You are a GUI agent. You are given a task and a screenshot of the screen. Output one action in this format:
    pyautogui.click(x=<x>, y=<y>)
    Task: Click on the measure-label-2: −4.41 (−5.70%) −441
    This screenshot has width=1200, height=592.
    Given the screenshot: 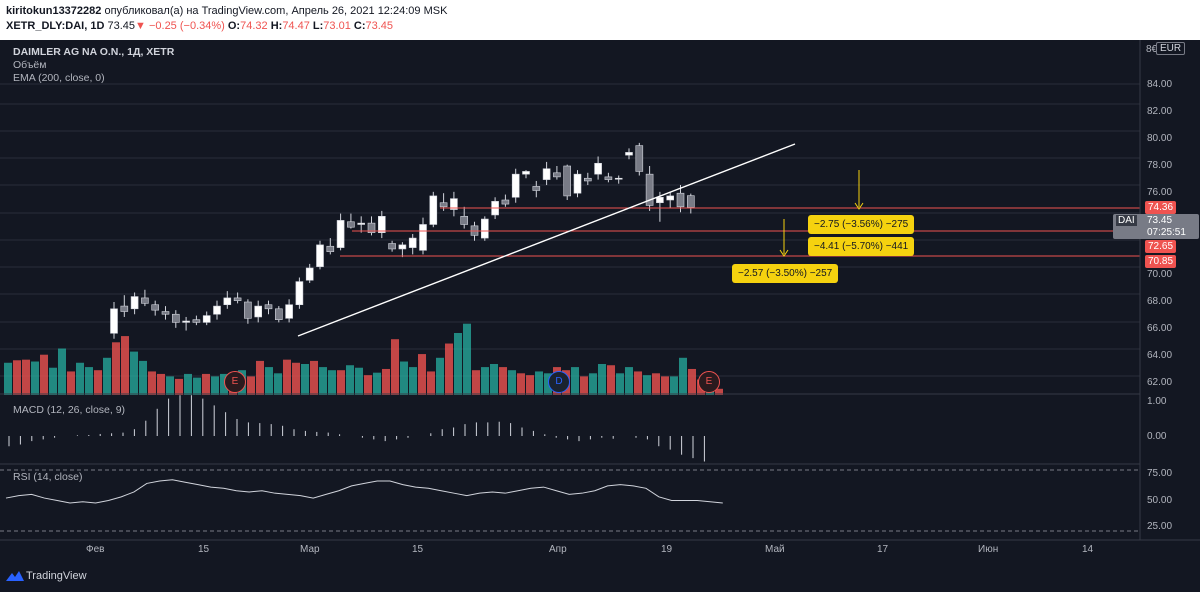 What is the action you would take?
    pyautogui.click(x=861, y=246)
    